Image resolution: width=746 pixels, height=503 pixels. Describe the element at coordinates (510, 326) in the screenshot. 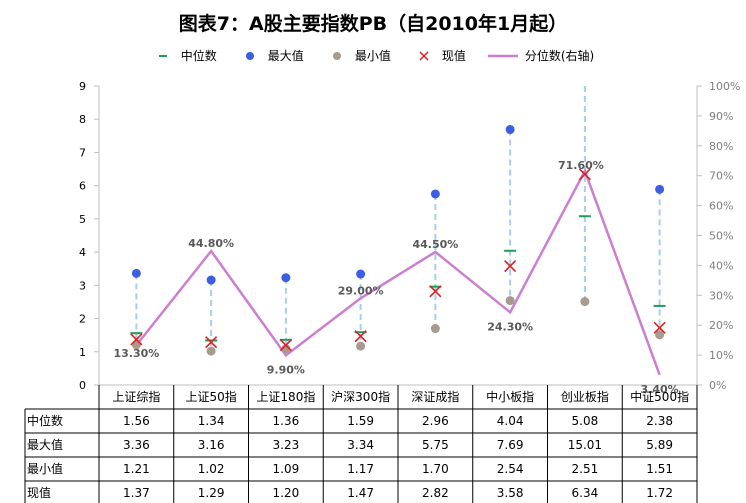

I see `percentile-data-label: 24.30%` at that location.